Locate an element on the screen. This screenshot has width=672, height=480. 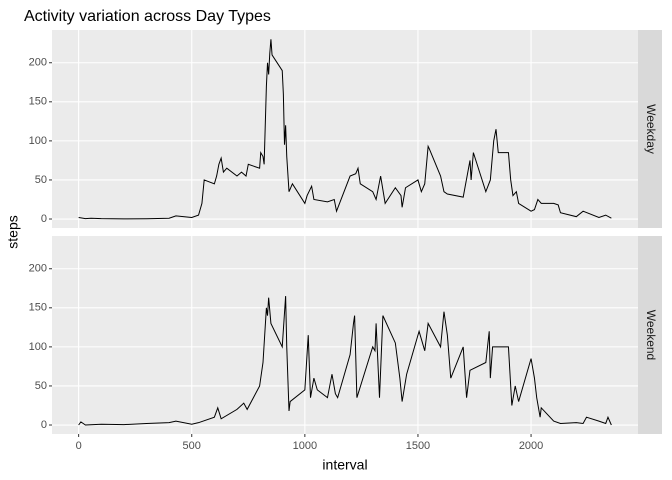
strip-label: Weekday is located at coordinates (651, 129).